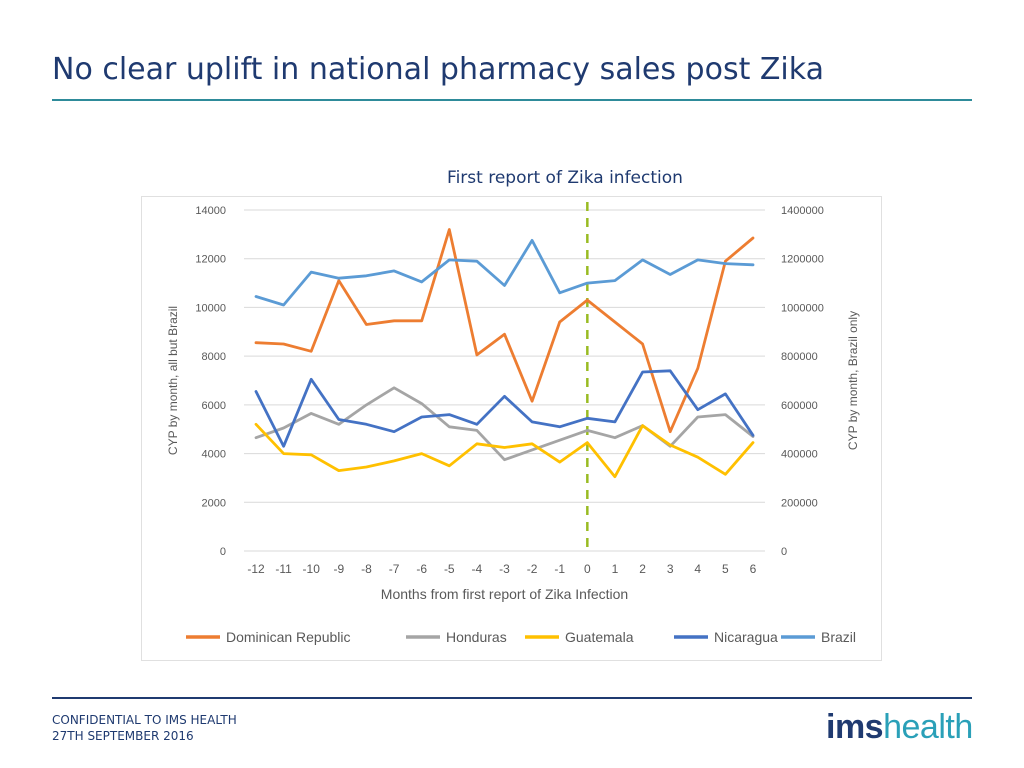 The image size is (1024, 768). What do you see at coordinates (855, 727) in the screenshot?
I see `logo-ims-text: ims` at bounding box center [855, 727].